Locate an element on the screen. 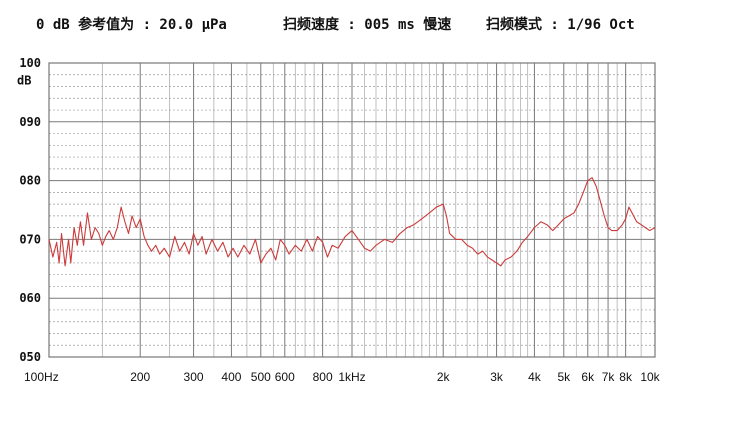 This screenshot has width=735, height=430. y-tick-label: 090 is located at coordinates (30, 122).